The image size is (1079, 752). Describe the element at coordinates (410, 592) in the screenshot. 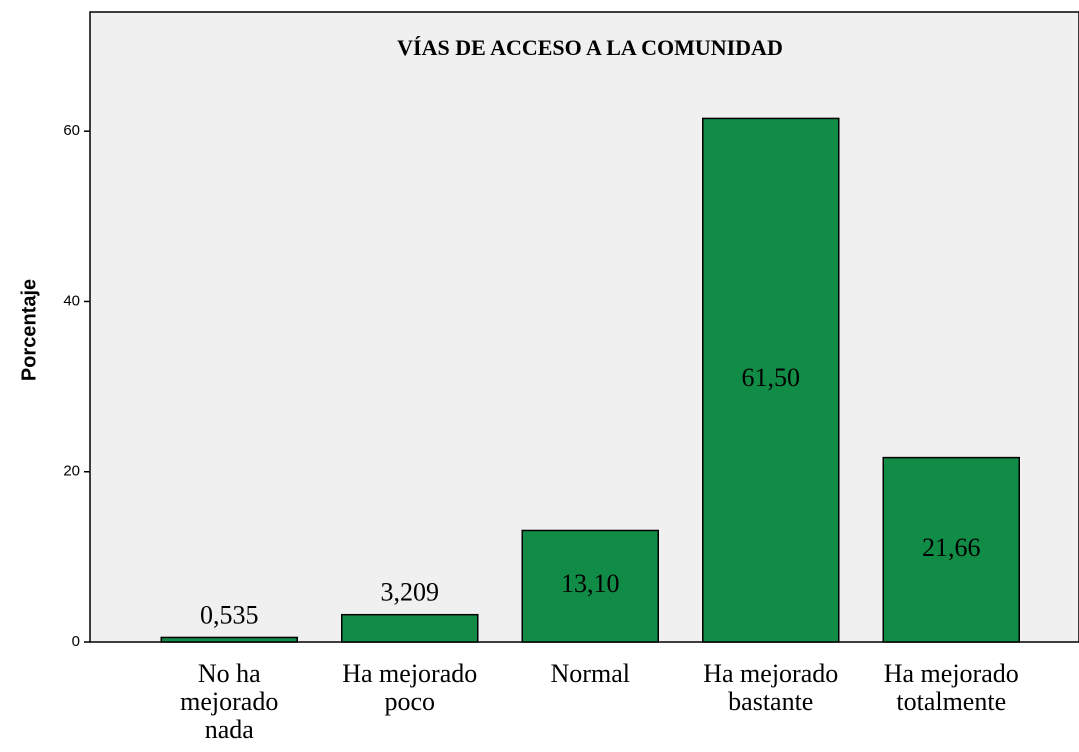

I see `value-label: 3,209` at that location.